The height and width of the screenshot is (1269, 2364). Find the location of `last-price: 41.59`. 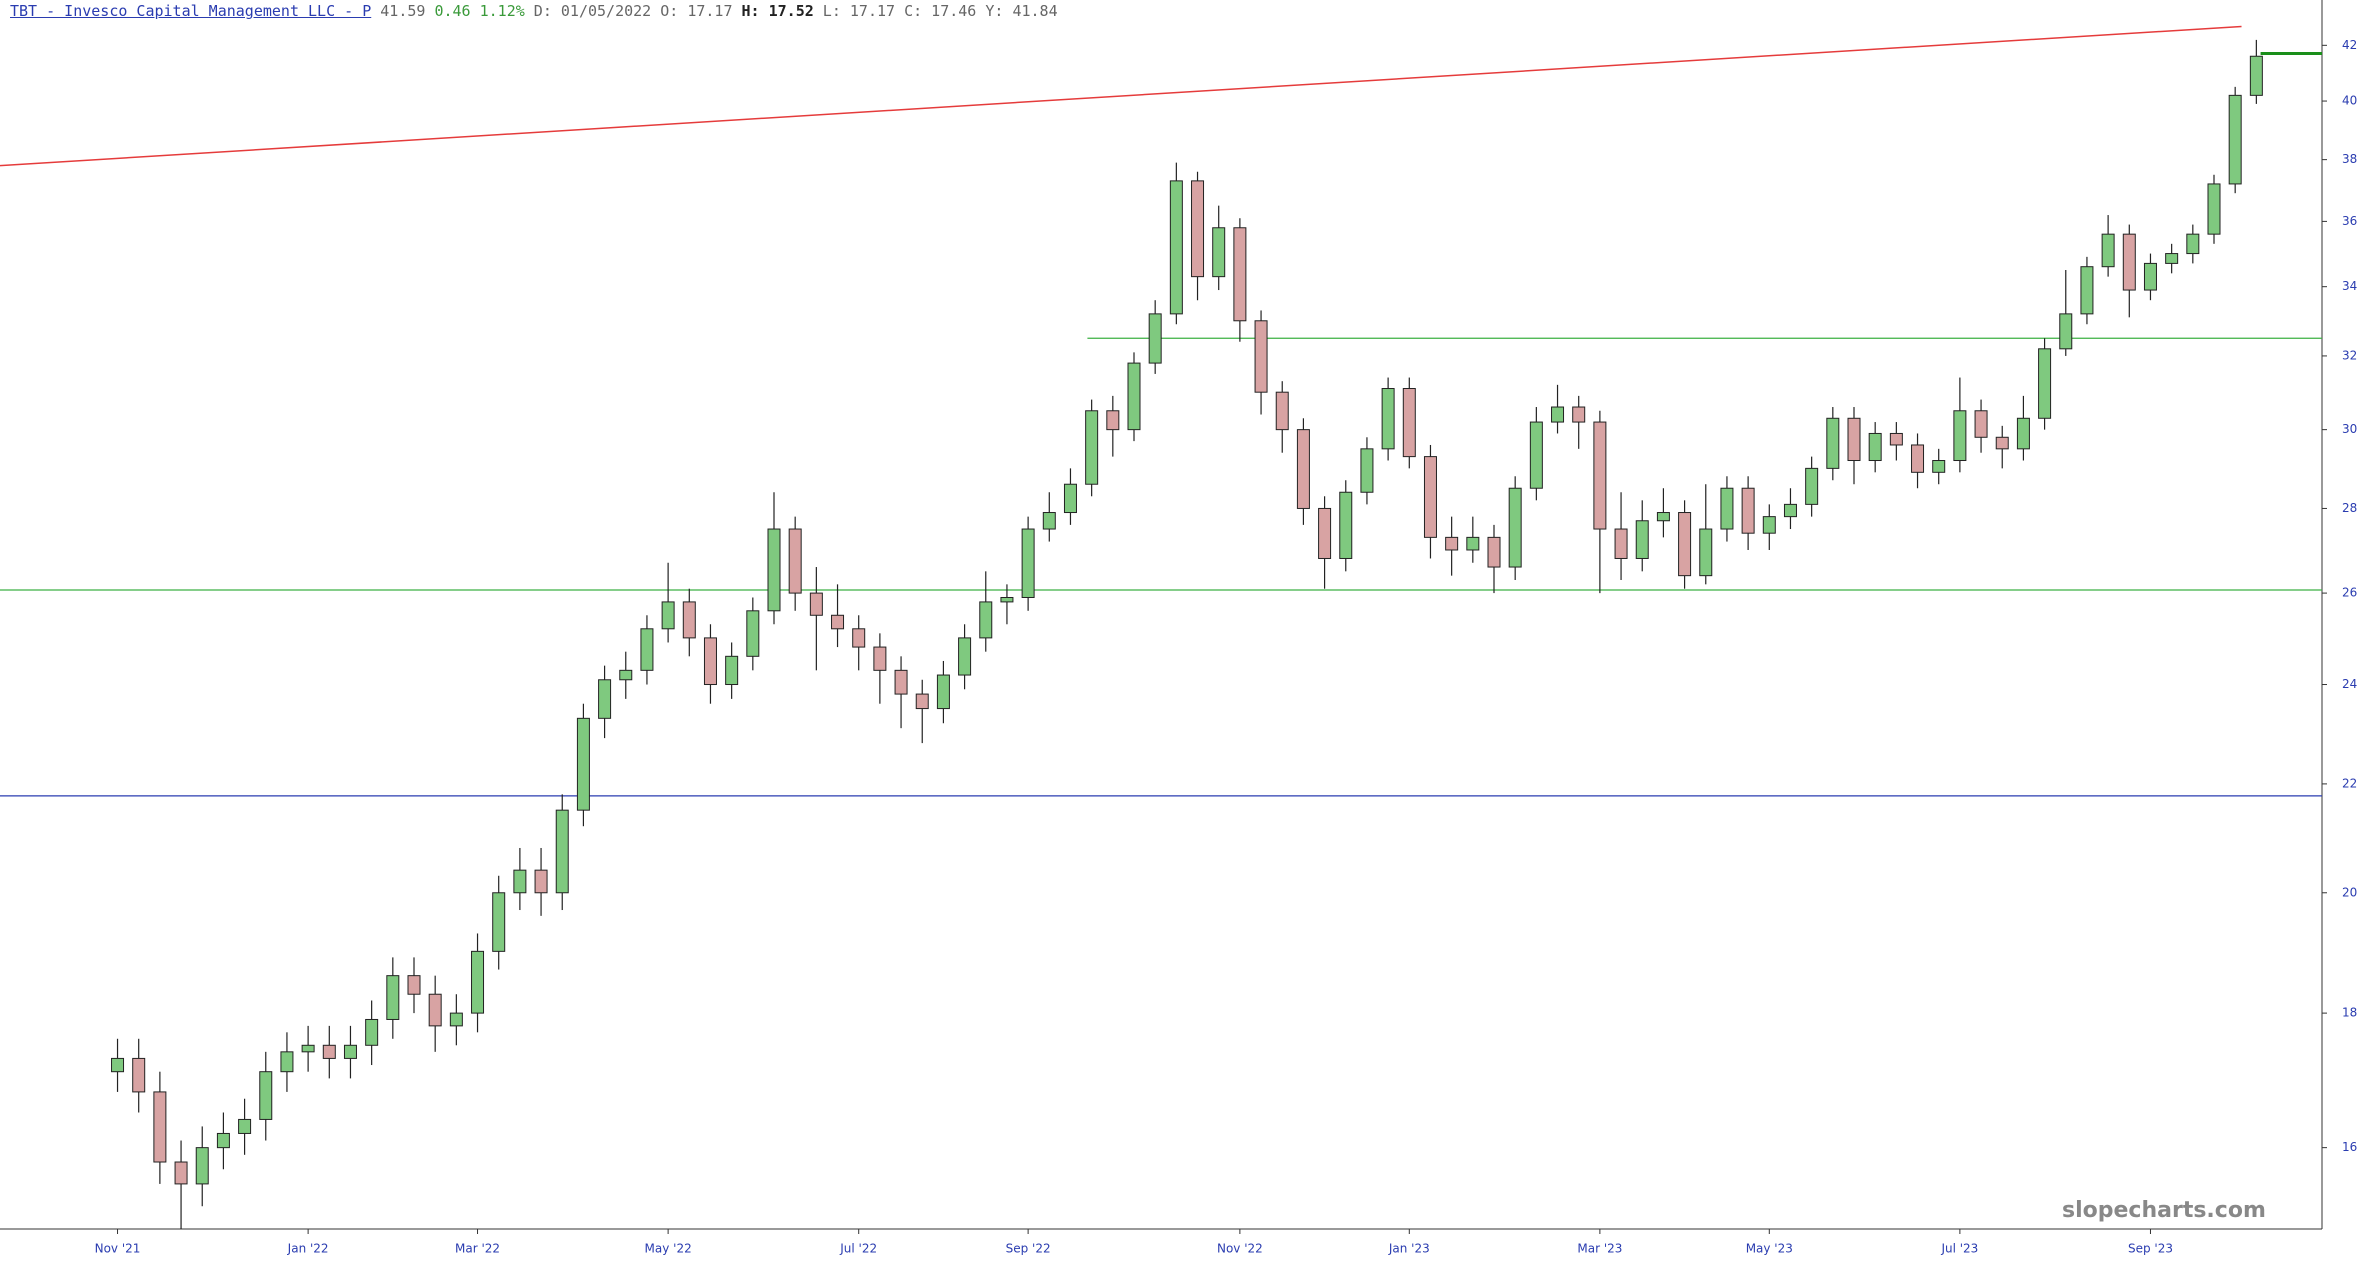

last-price: 41.59 is located at coordinates (403, 11).